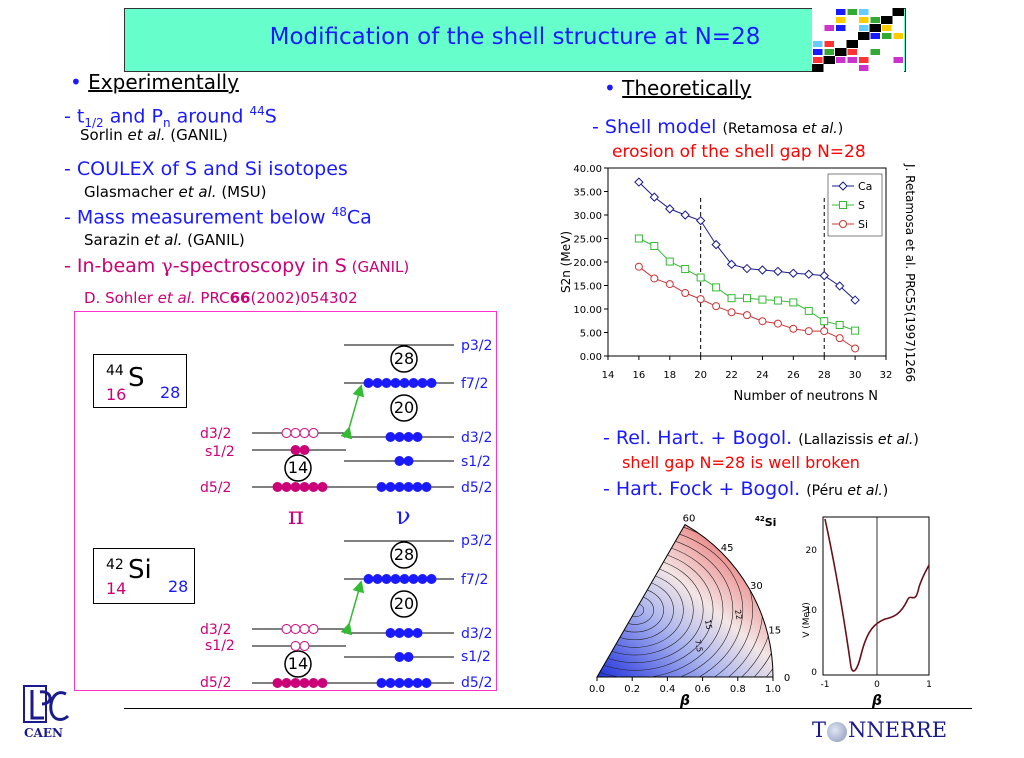 This screenshot has width=1024, height=758. I want to click on pes-contour-label: 7.5, so click(698, 646).